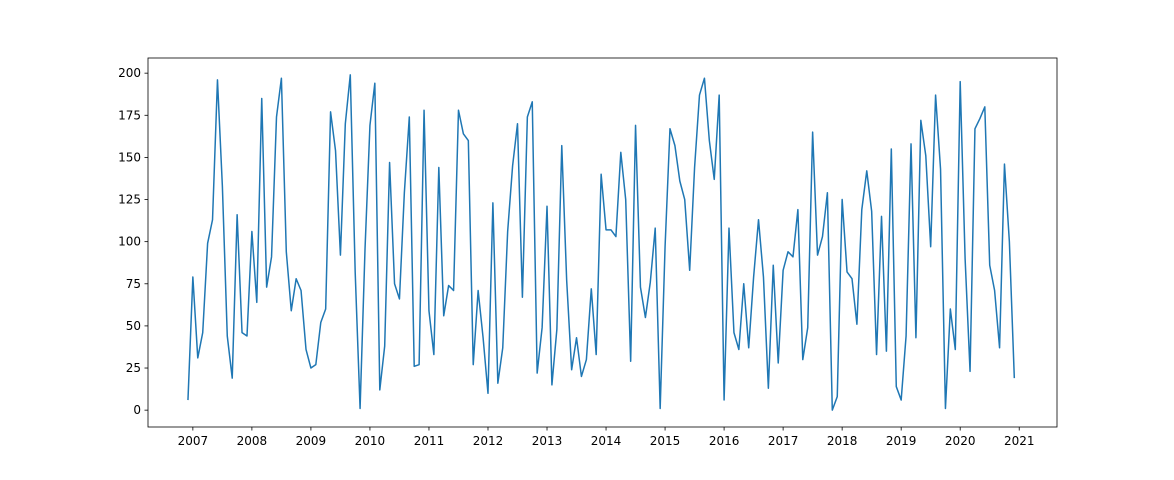 This screenshot has width=1174, height=480. What do you see at coordinates (960, 441) in the screenshot?
I see `x-tick-label: 2020` at bounding box center [960, 441].